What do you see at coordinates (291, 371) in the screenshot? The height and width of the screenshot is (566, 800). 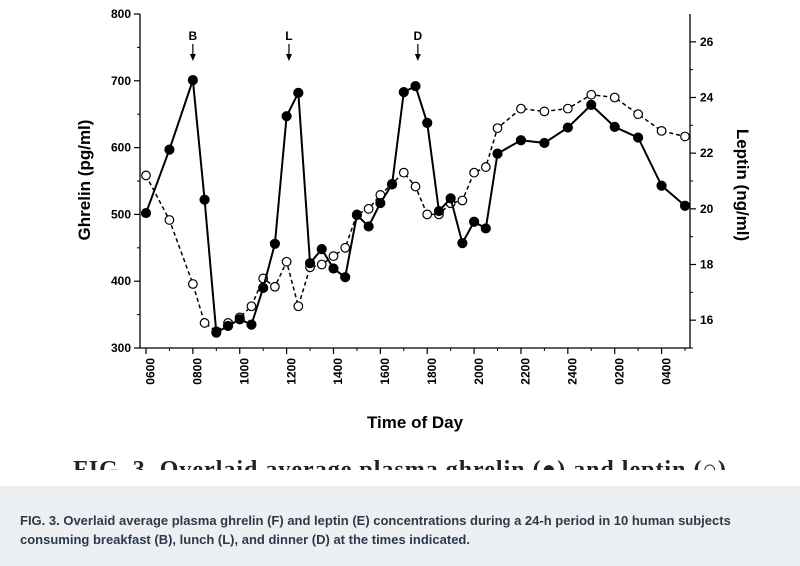 I see `x-tick-label: 1200` at bounding box center [291, 371].